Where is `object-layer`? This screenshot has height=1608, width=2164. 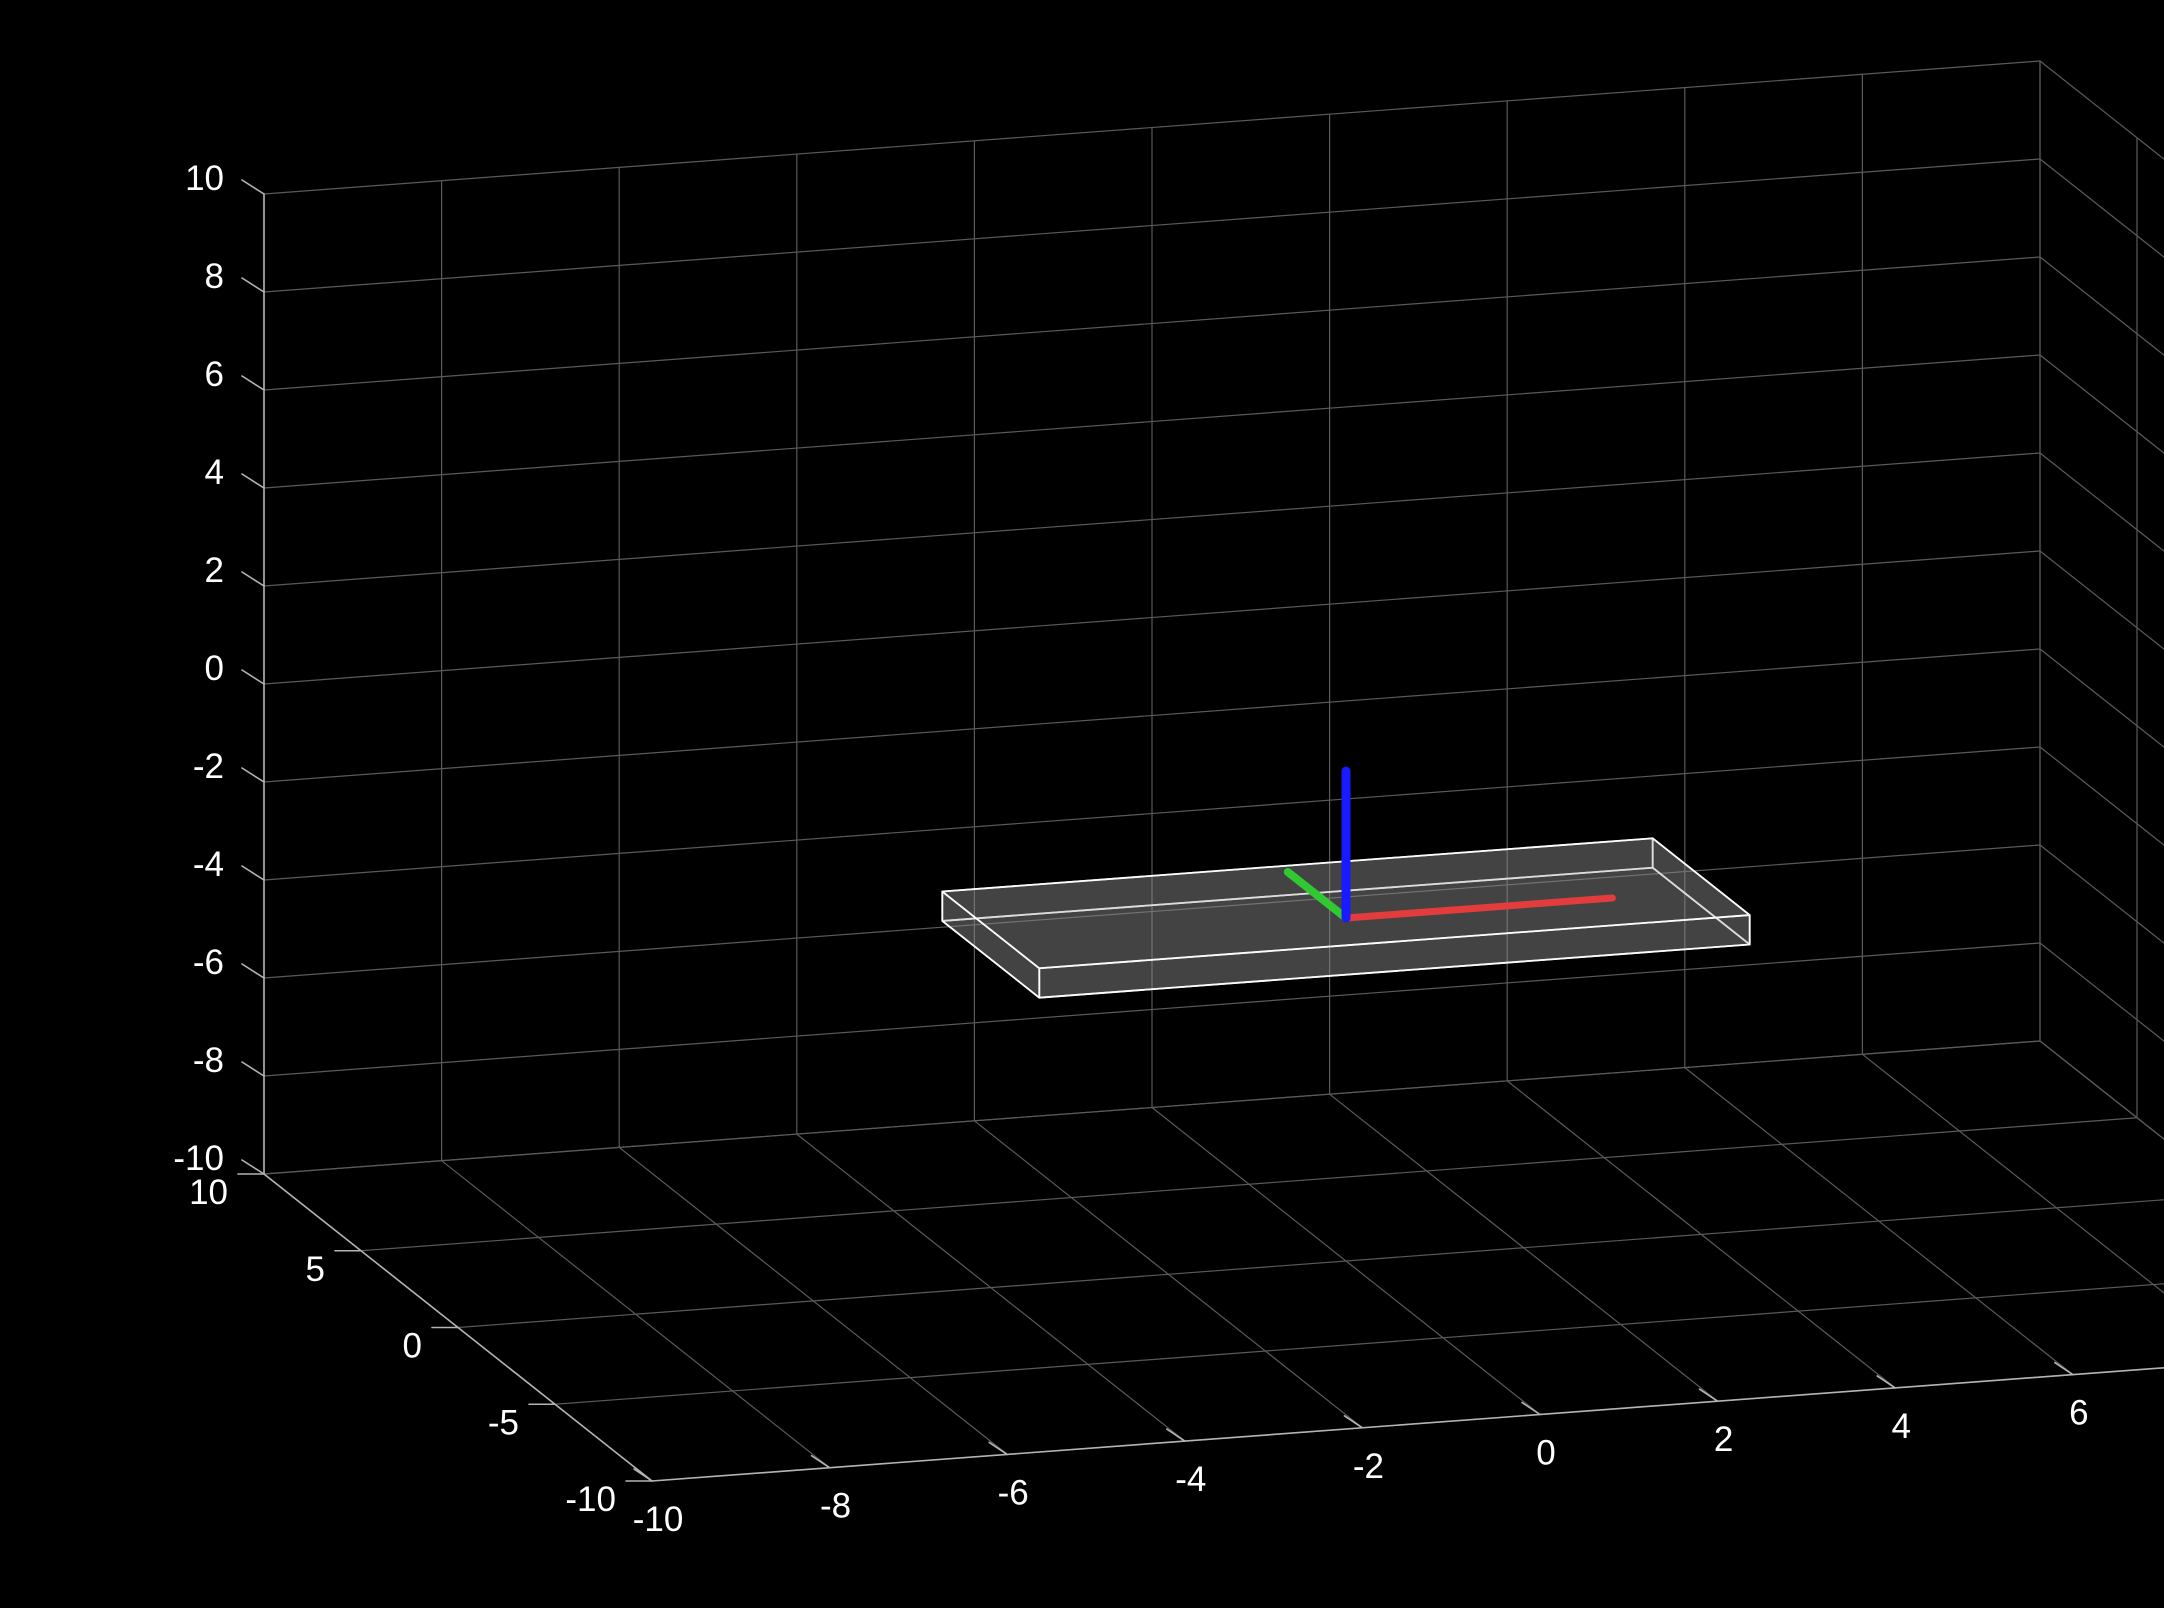
object-layer is located at coordinates (1346, 882).